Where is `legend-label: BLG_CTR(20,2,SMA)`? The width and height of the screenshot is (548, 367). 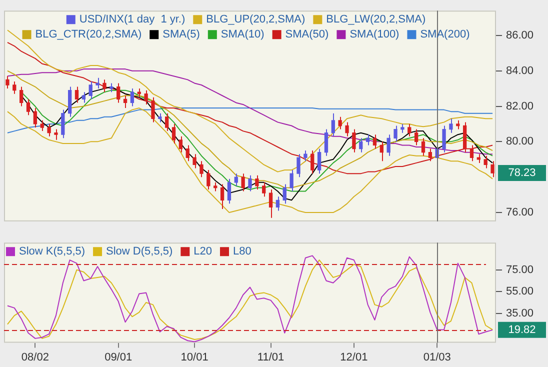 legend-label: BLG_CTR(20,2,SMA) is located at coordinates (88, 34).